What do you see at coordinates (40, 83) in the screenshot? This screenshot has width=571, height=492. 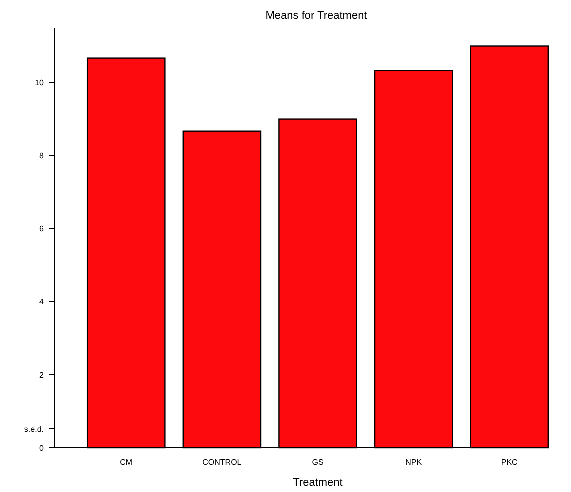 I see `y-tick-label: 10` at bounding box center [40, 83].